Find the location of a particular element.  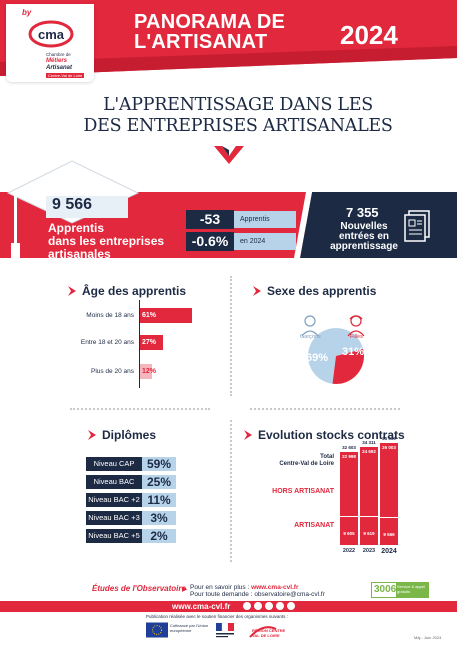

document-stack-icon is located at coordinates (417, 226).